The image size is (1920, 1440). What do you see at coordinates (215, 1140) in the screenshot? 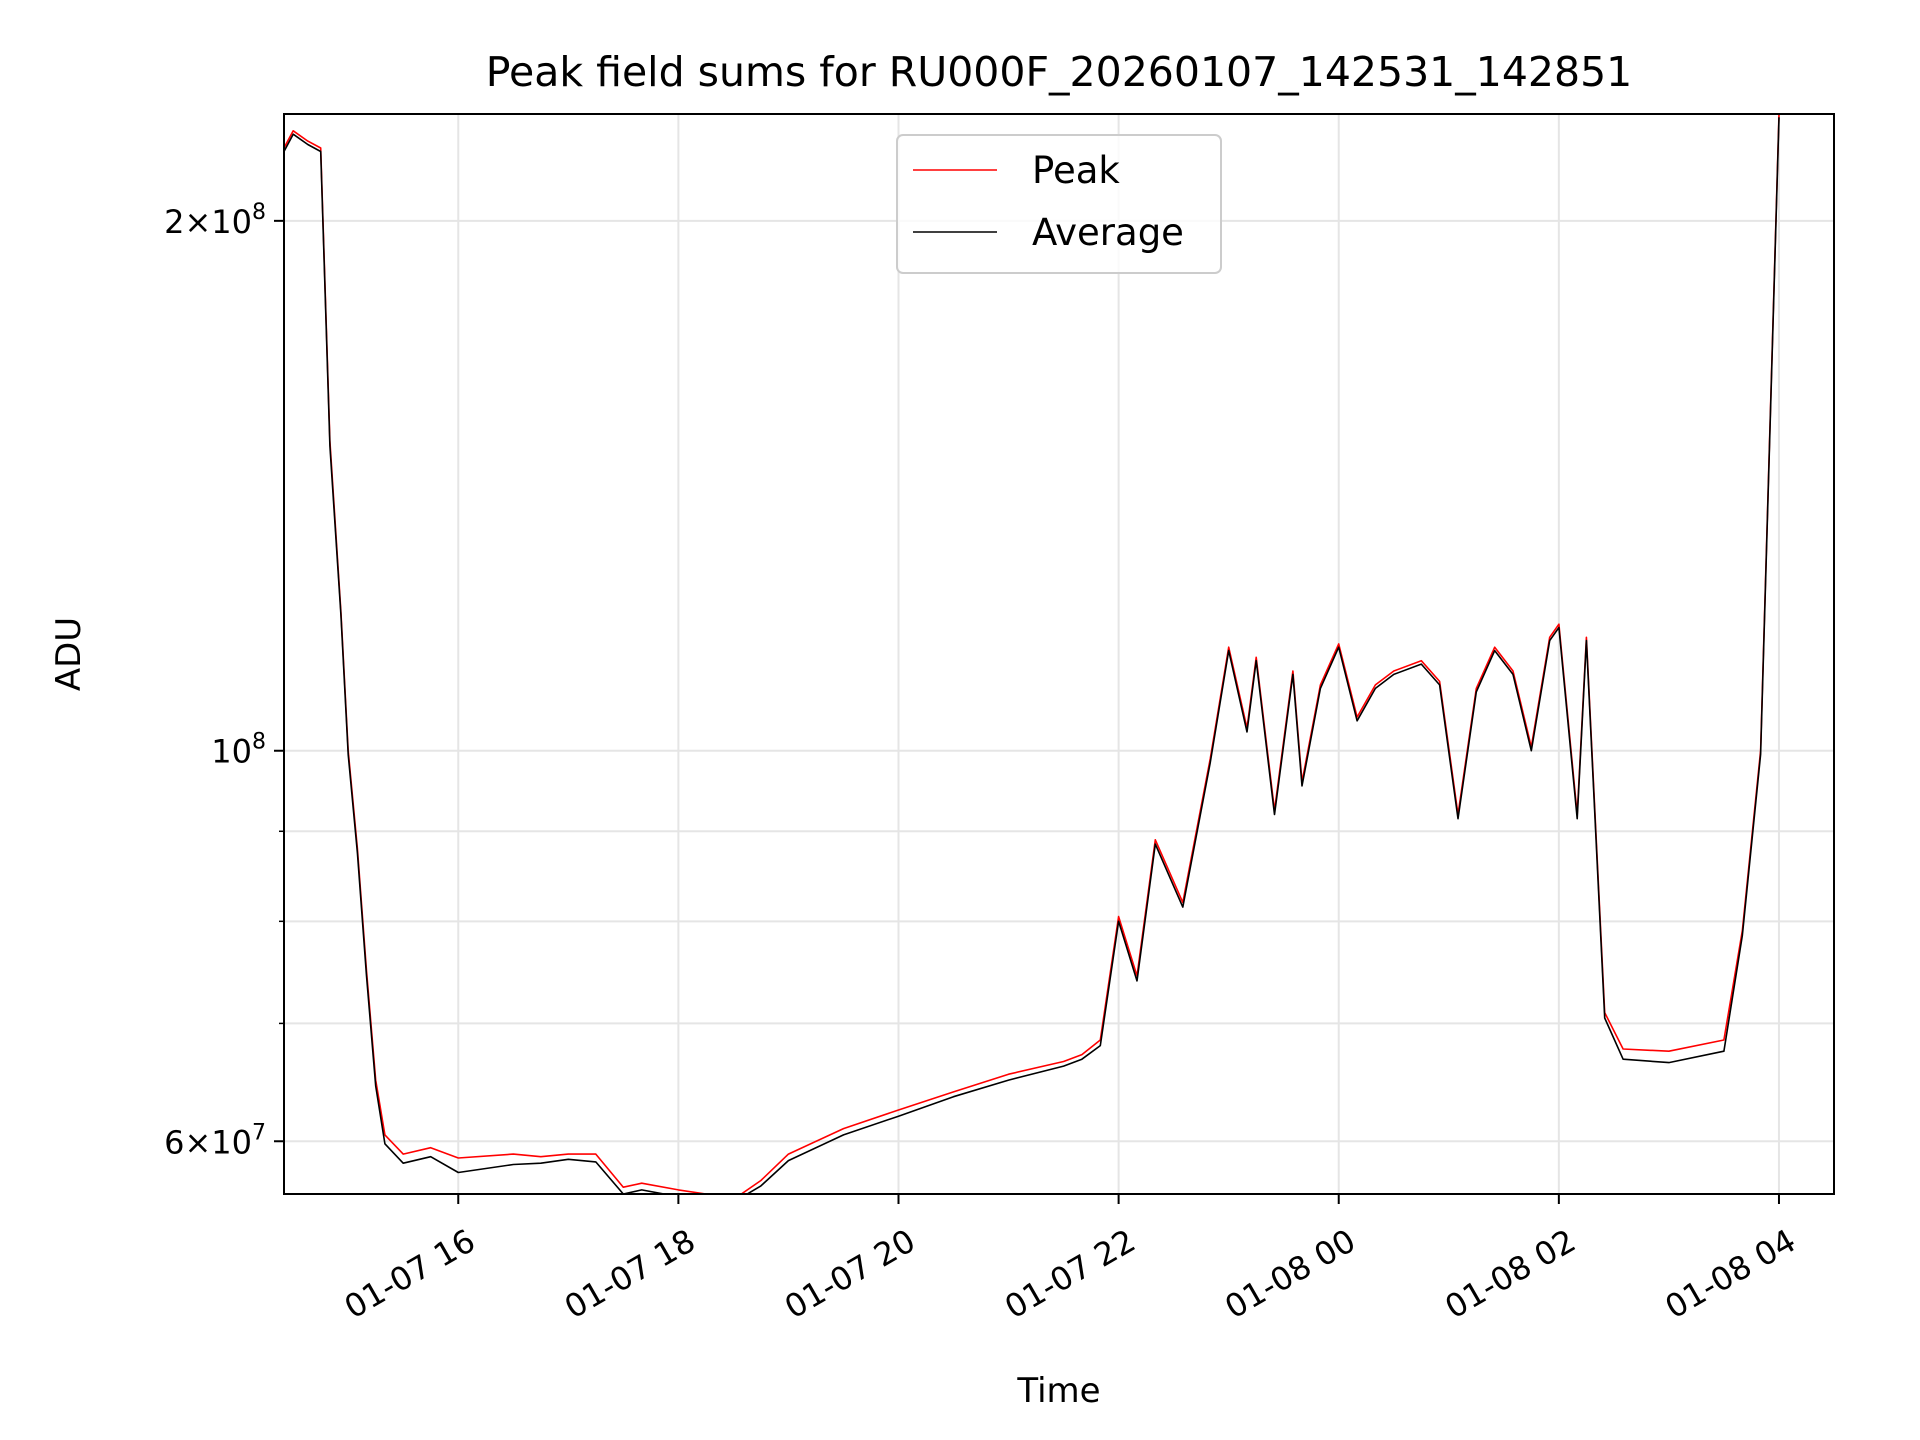
I see `y-tick-label: 6×107` at bounding box center [215, 1140].